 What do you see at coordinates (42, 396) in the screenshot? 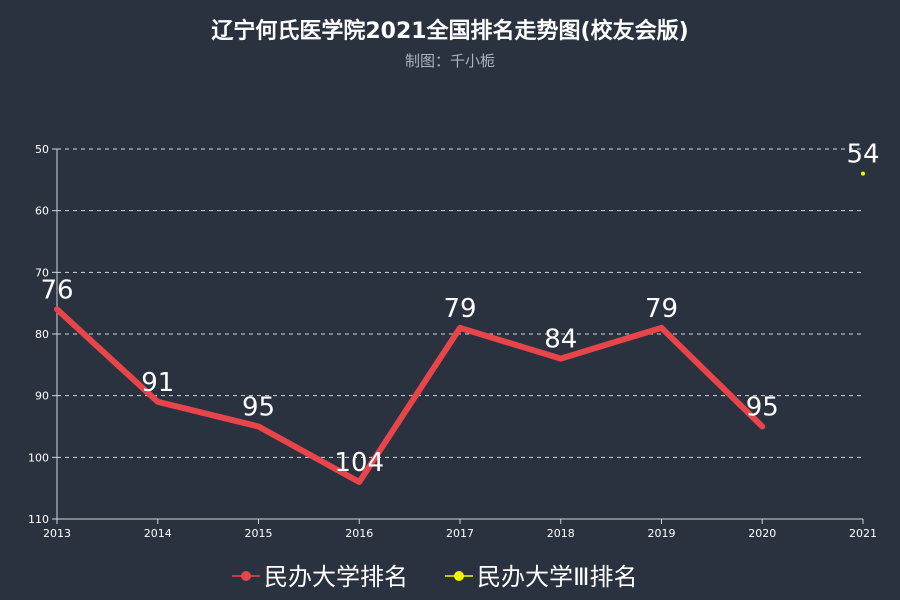
I see `y-tick-label: 90` at bounding box center [42, 396].